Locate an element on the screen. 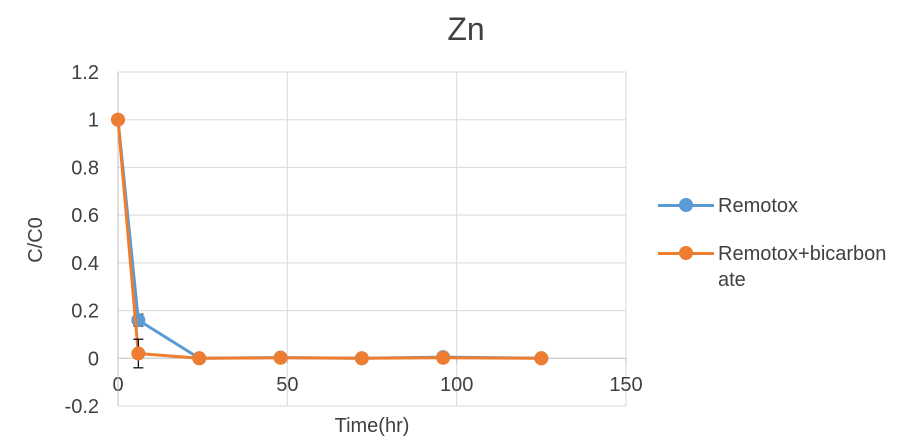 The height and width of the screenshot is (447, 900). legend-marker-remotox is located at coordinates (686, 205).